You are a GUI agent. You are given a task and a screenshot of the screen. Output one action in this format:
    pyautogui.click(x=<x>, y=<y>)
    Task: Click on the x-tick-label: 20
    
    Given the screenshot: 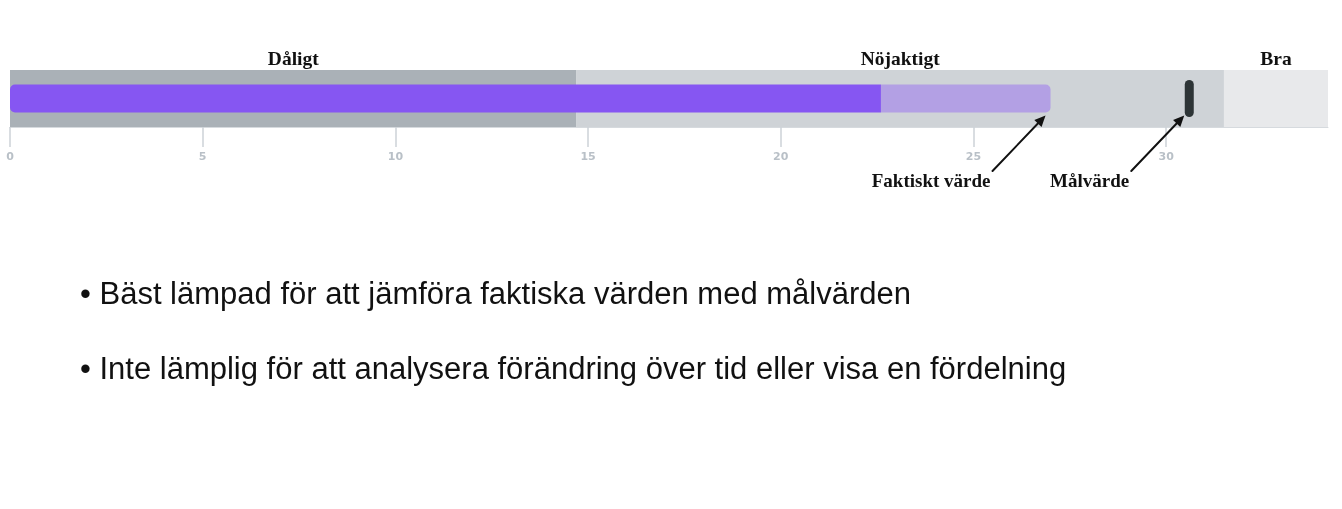 What is the action you would take?
    pyautogui.click(x=781, y=156)
    